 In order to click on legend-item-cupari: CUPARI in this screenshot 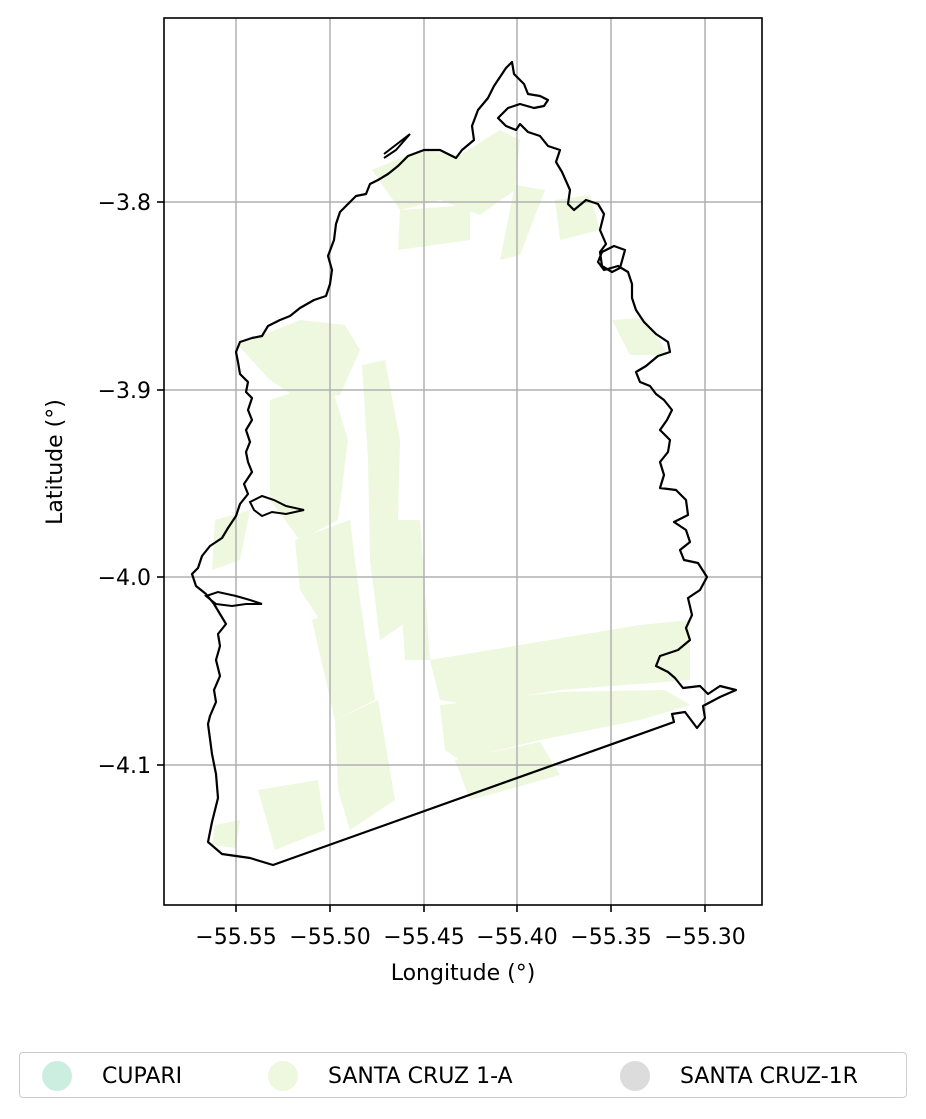, I will do `click(112, 1076)`.